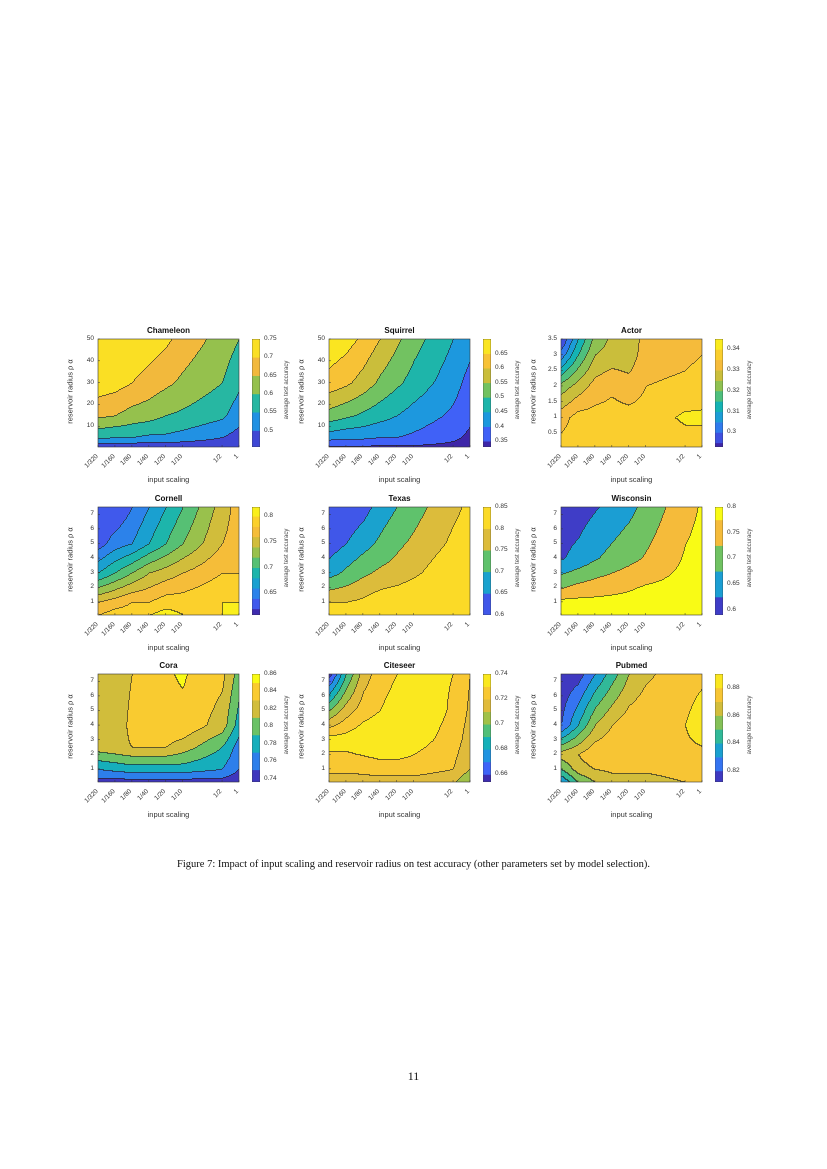 This screenshot has height=1169, width=827. What do you see at coordinates (487, 434) in the screenshot?
I see `colorbar-band` at bounding box center [487, 434].